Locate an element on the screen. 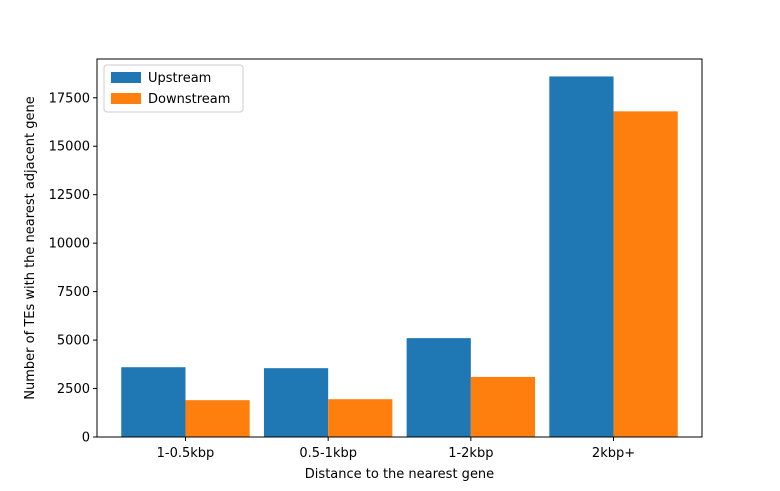  y-axis: 0 2500 5000 7500 10000 12500 15000 17500 is located at coordinates (73, 268).